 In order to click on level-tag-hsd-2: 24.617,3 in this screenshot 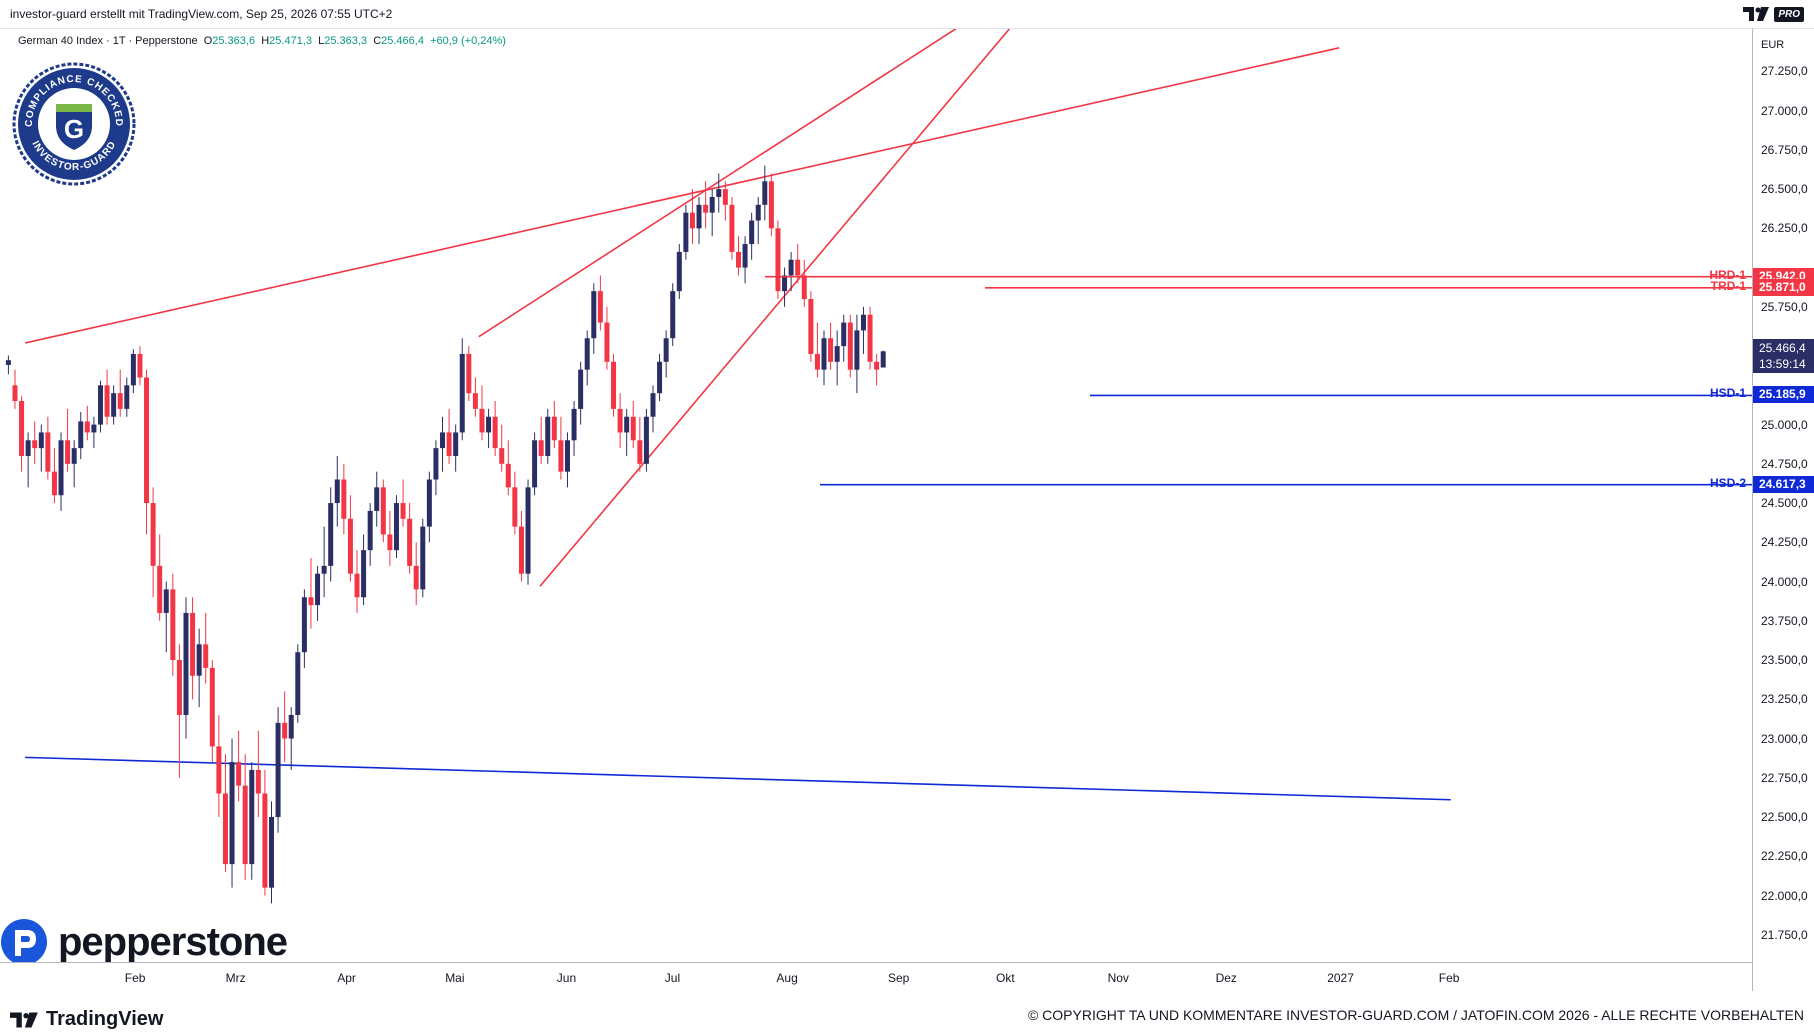, I will do `click(1783, 484)`.